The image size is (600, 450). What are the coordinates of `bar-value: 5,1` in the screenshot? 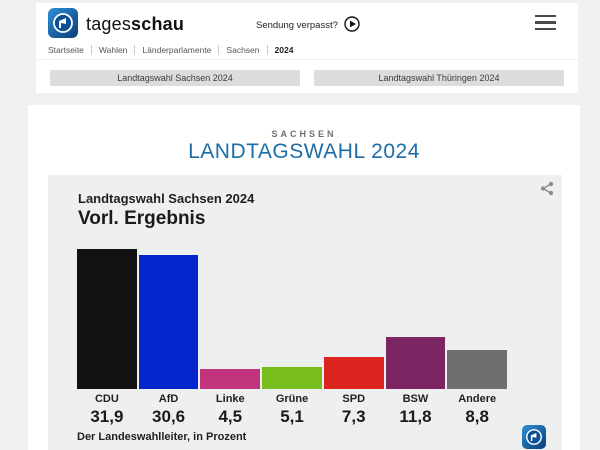 It's located at (292, 416).